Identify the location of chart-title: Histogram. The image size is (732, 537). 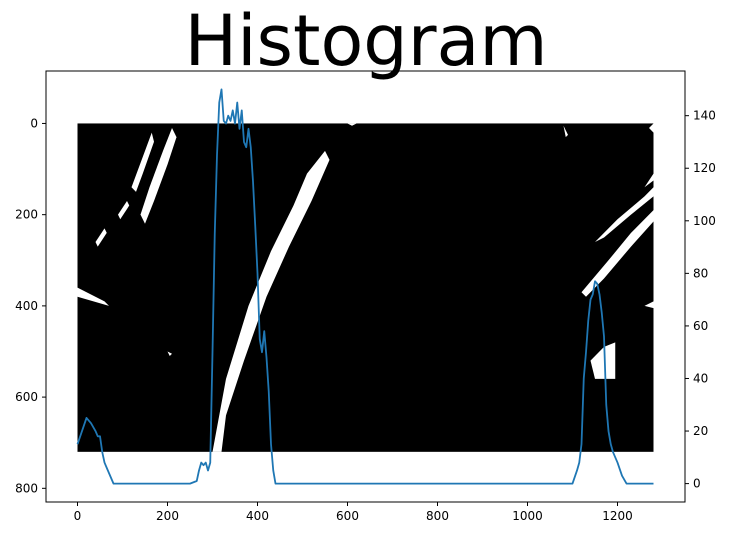
(365, 41).